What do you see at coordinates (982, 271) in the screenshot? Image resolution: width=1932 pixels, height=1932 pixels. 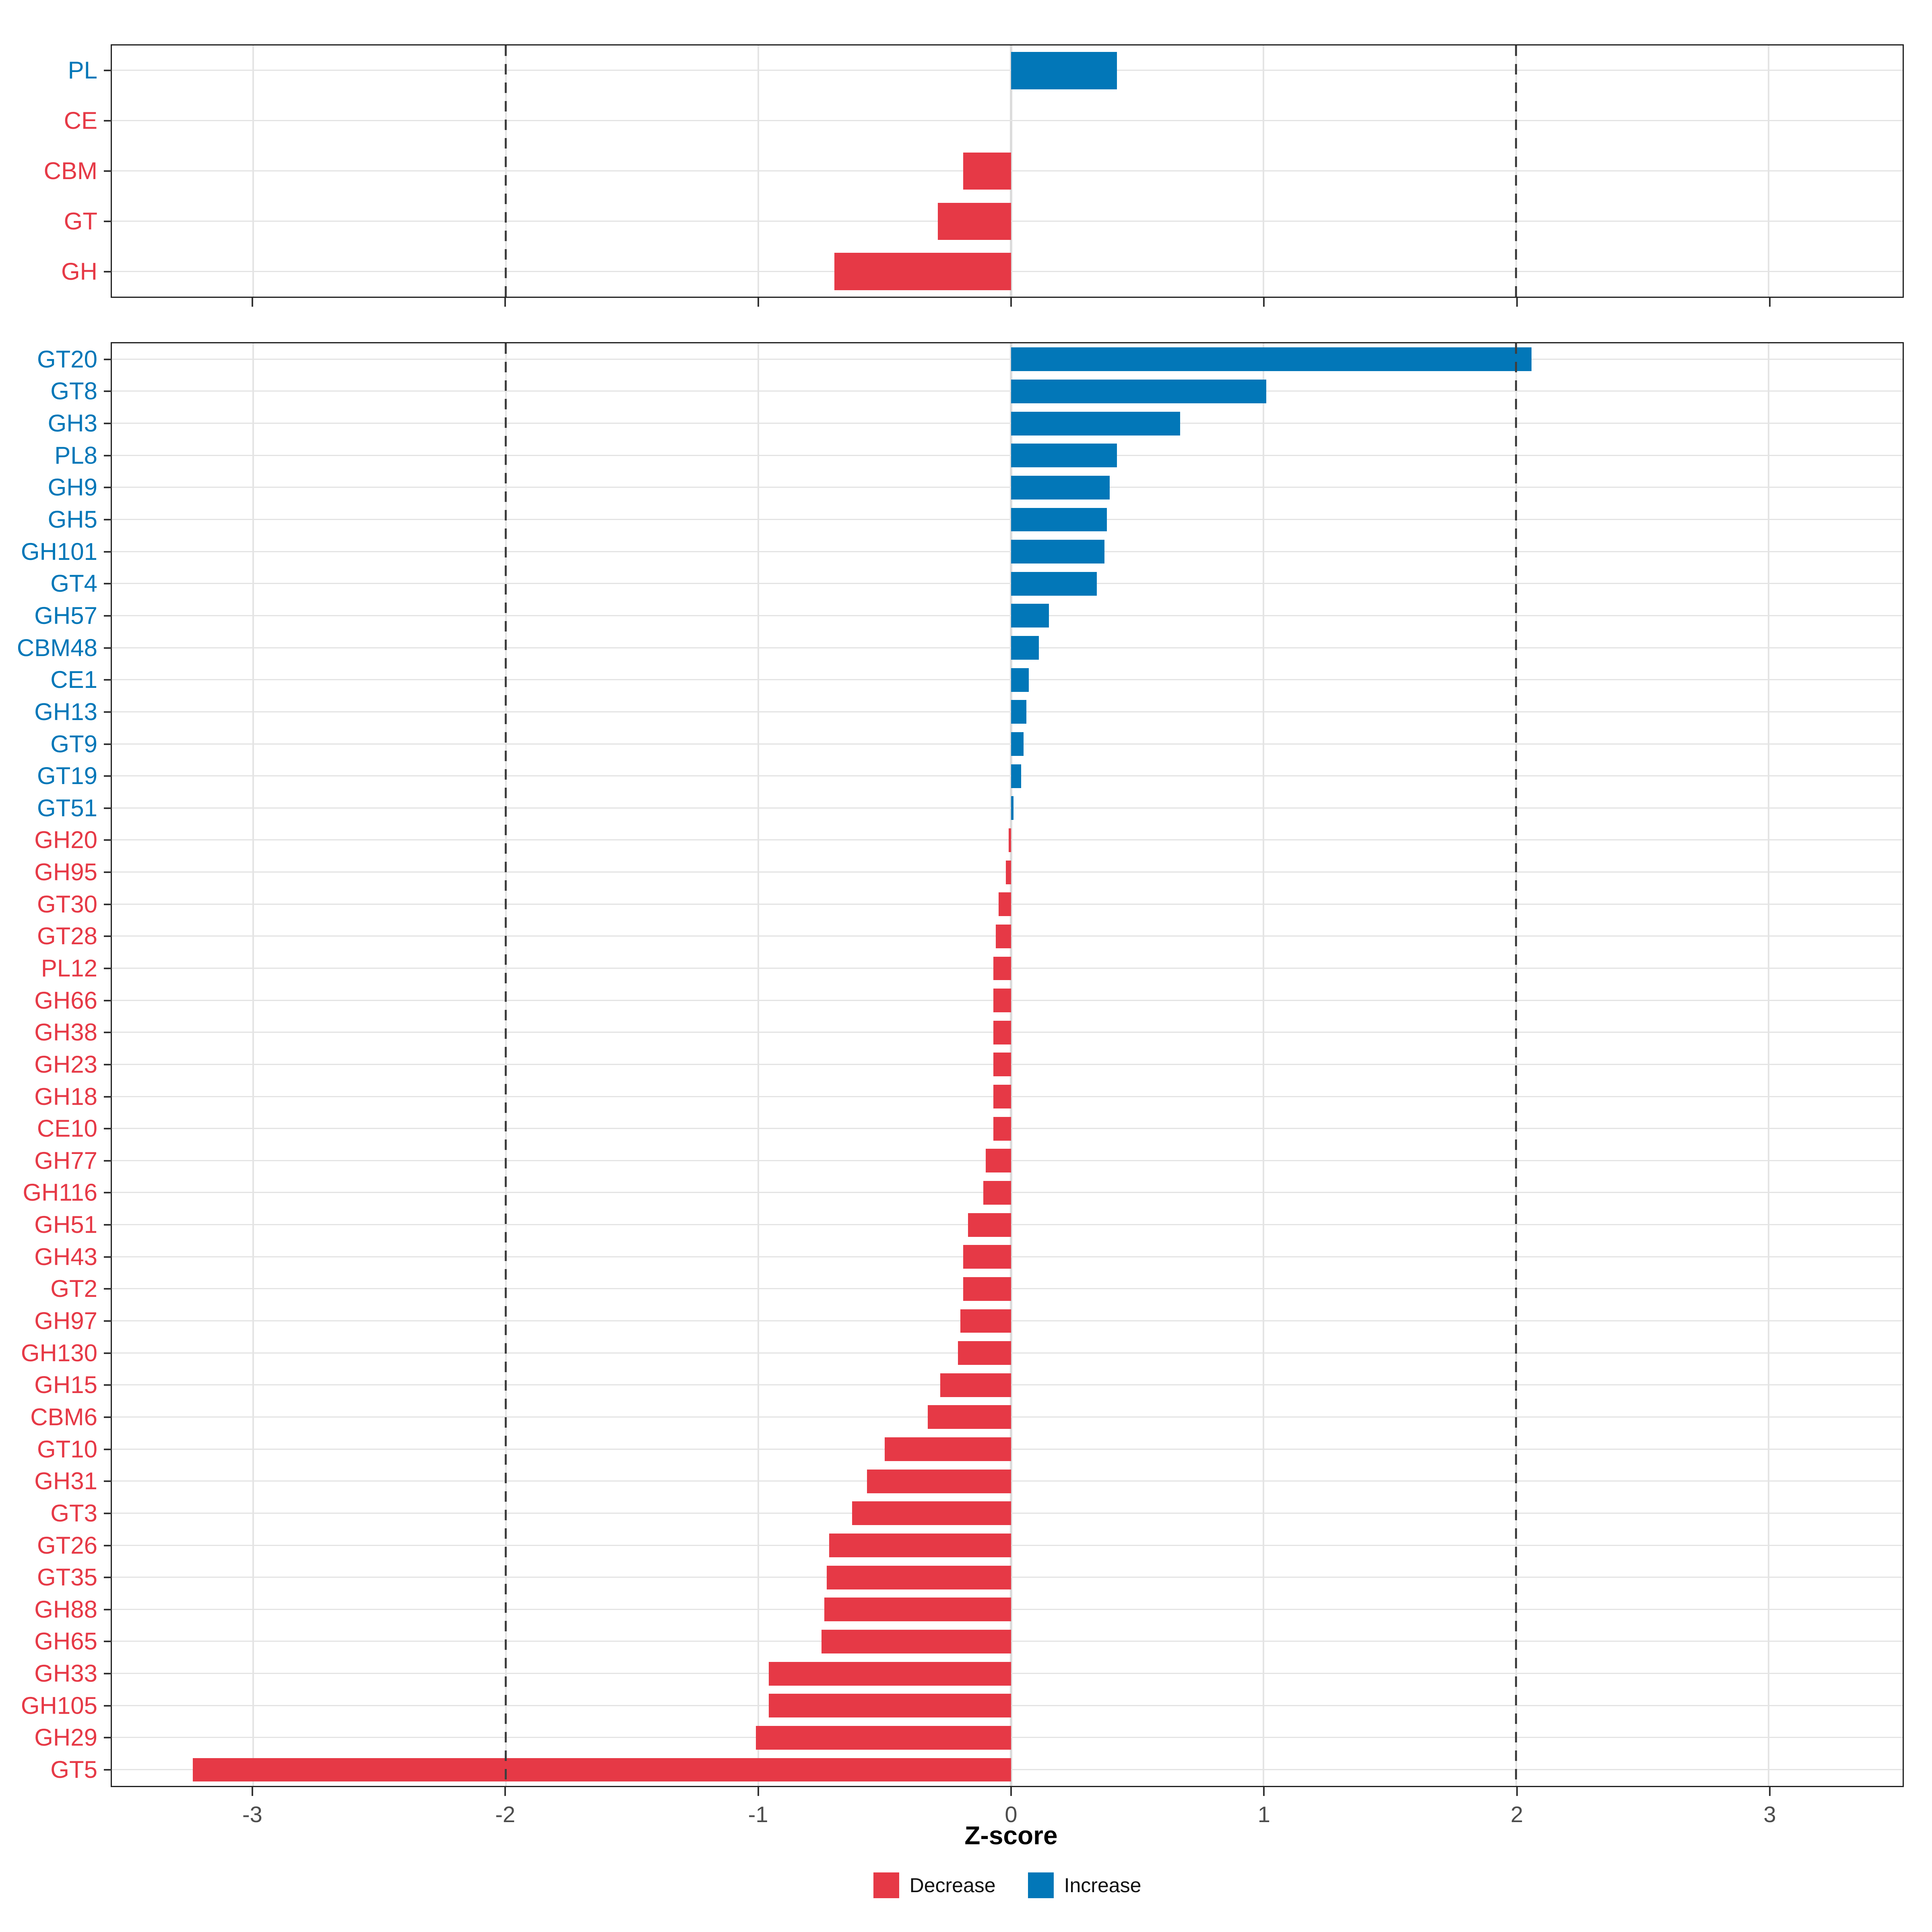 I see `bar-row: GH` at bounding box center [982, 271].